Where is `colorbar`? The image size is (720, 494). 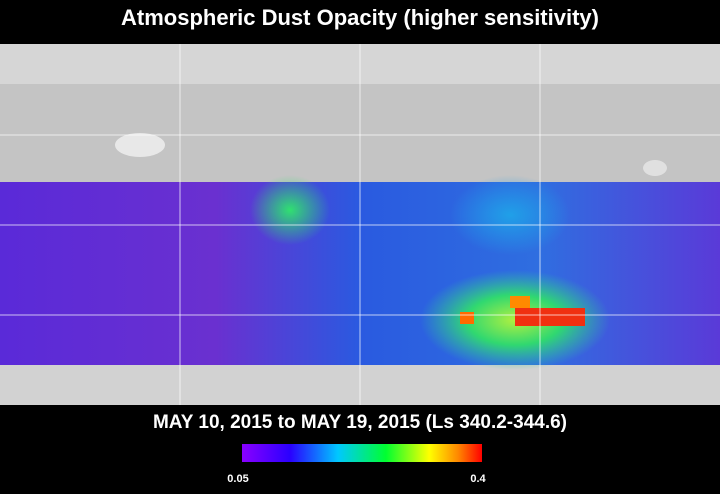
colorbar is located at coordinates (362, 453).